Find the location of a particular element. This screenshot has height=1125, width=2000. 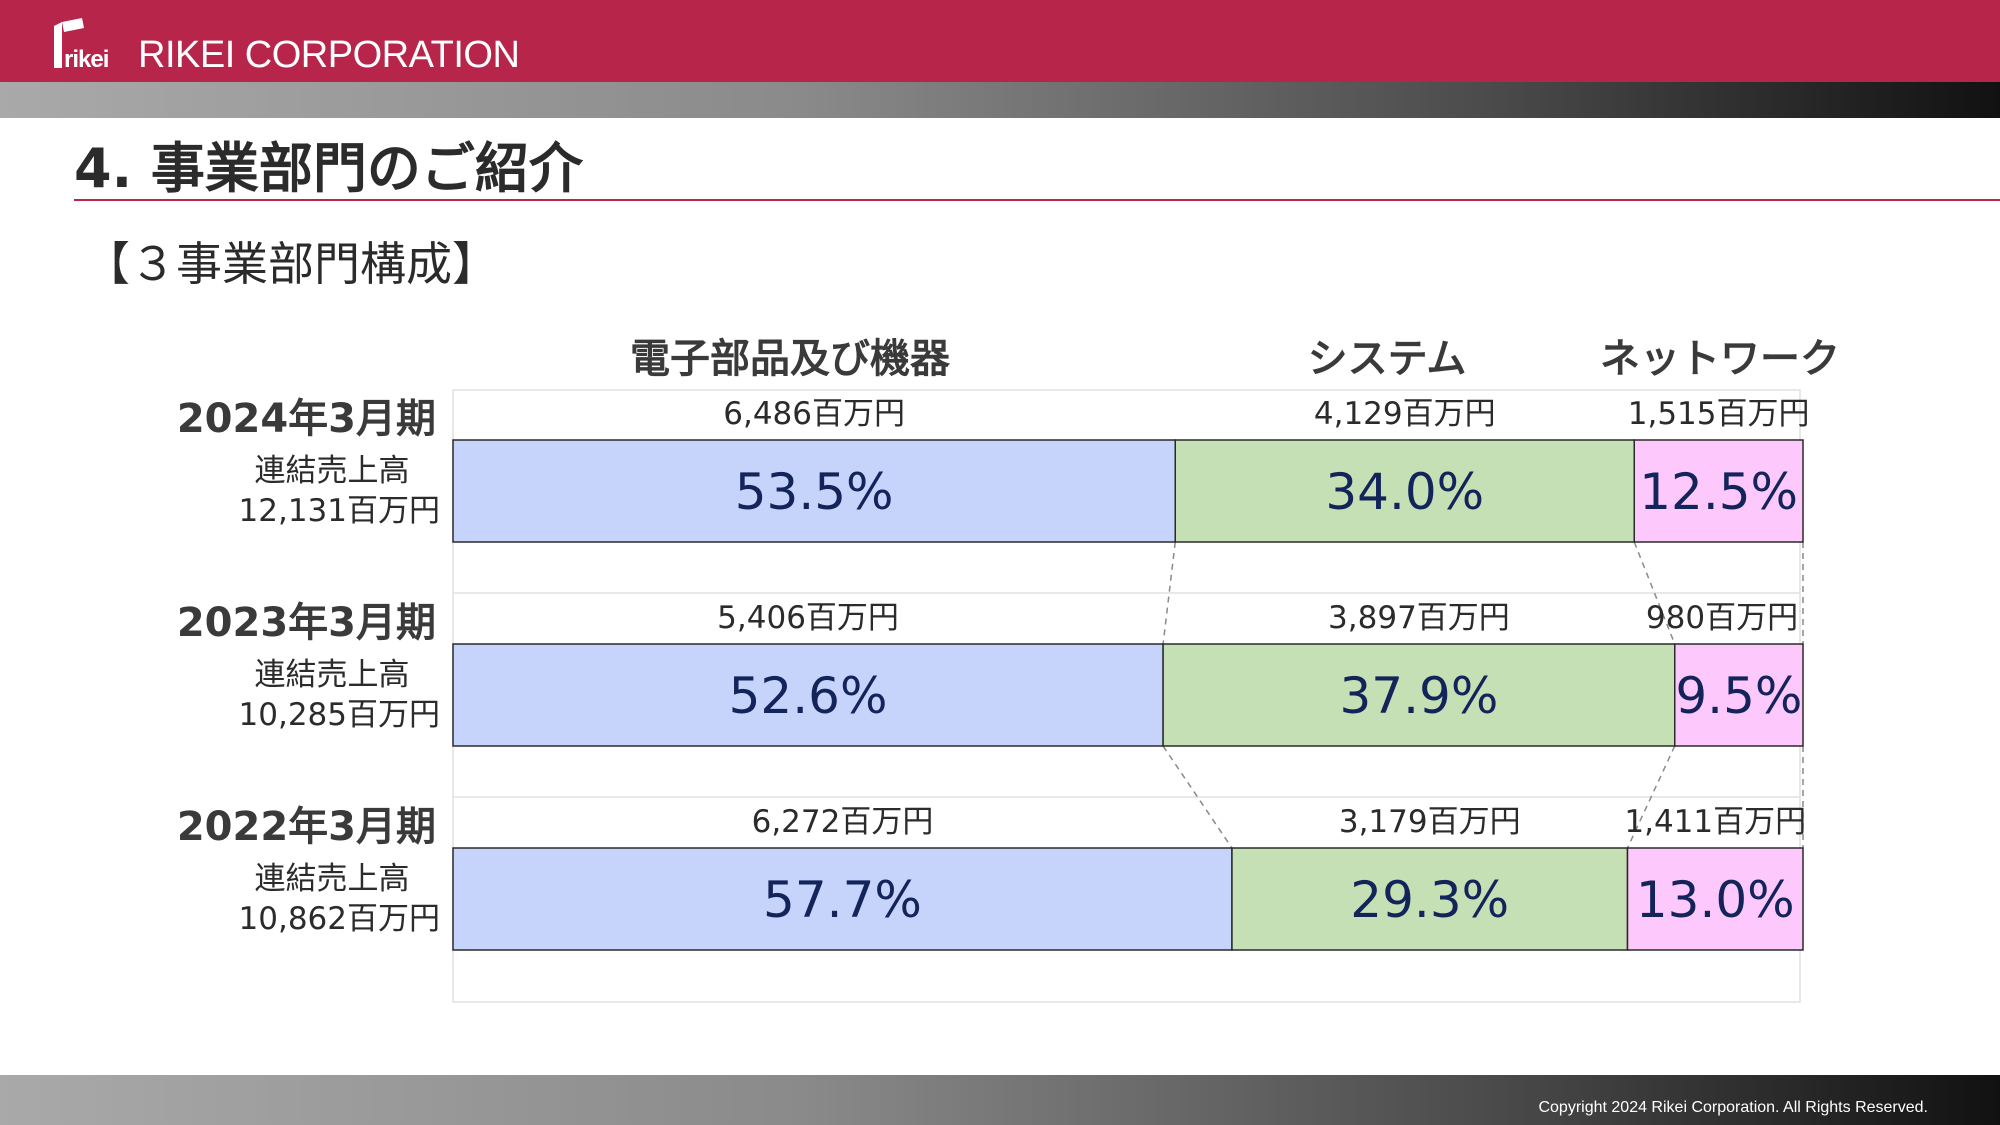

segment-percent-label: 13.0% is located at coordinates (1715, 900).